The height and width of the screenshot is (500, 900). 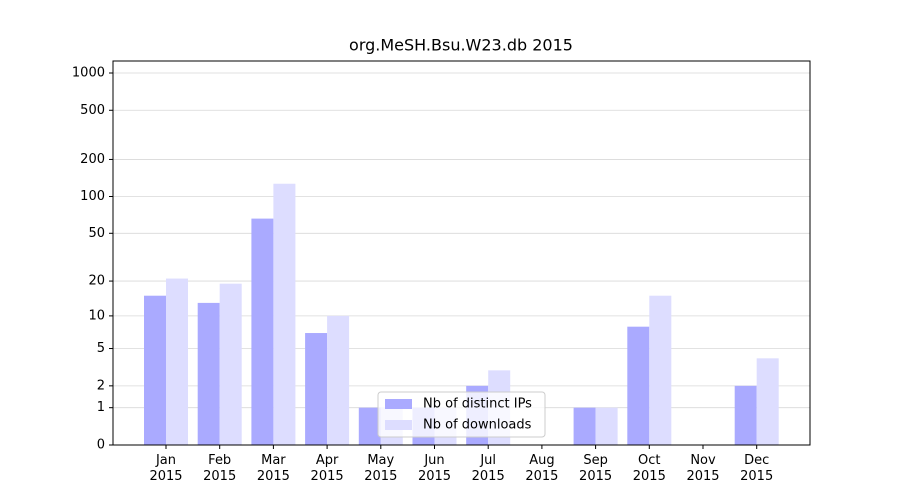 I want to click on legend: Nb of distinct IPs Nb of downloads, so click(x=461, y=414).